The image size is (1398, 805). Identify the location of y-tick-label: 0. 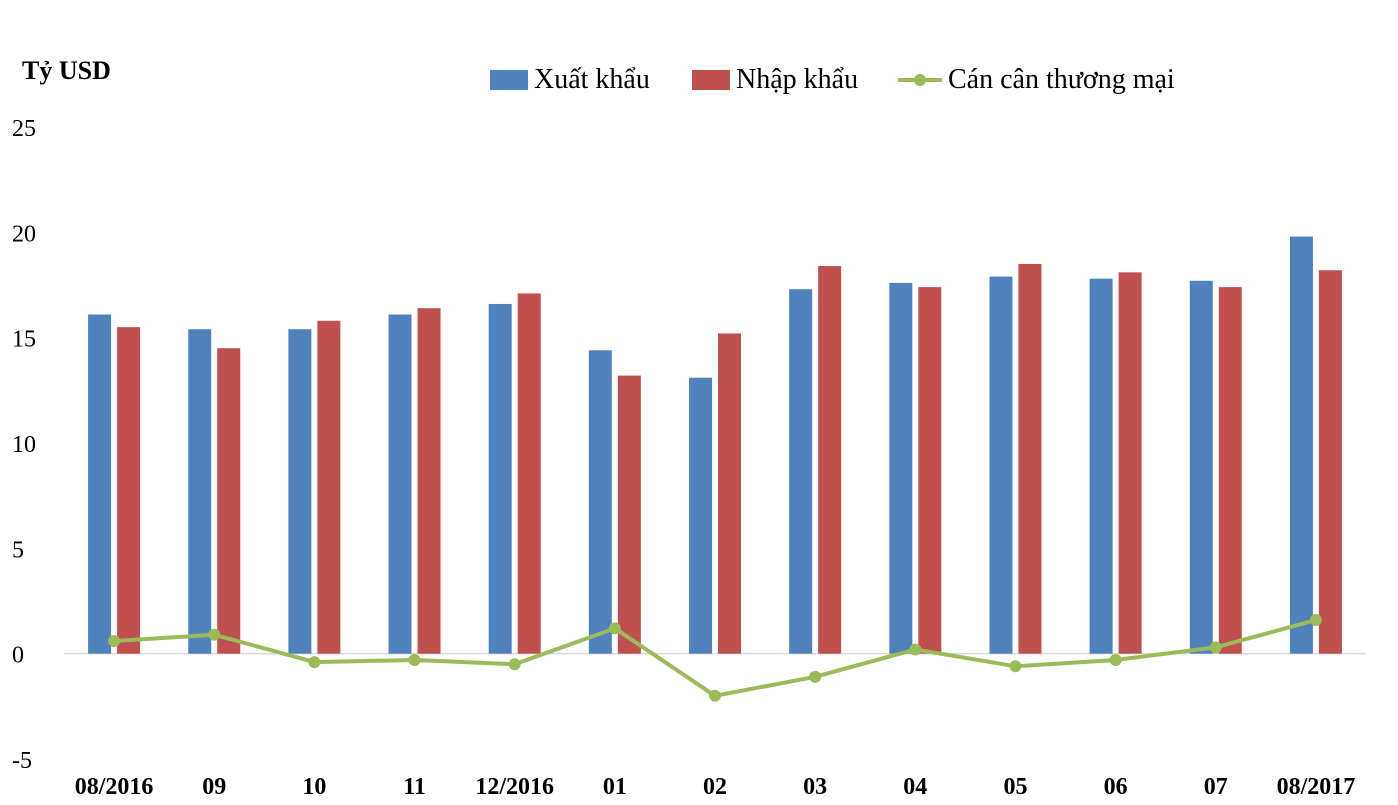
(18, 656).